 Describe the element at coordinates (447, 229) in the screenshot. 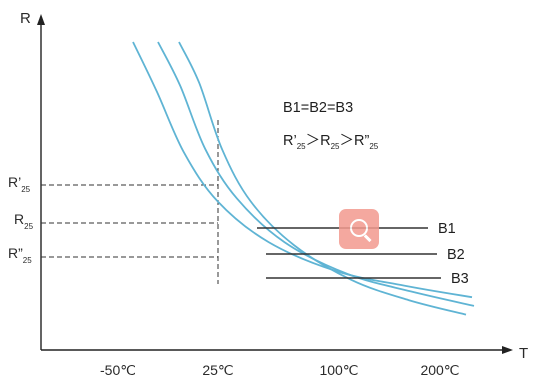

I see `b1-label: B1` at that location.